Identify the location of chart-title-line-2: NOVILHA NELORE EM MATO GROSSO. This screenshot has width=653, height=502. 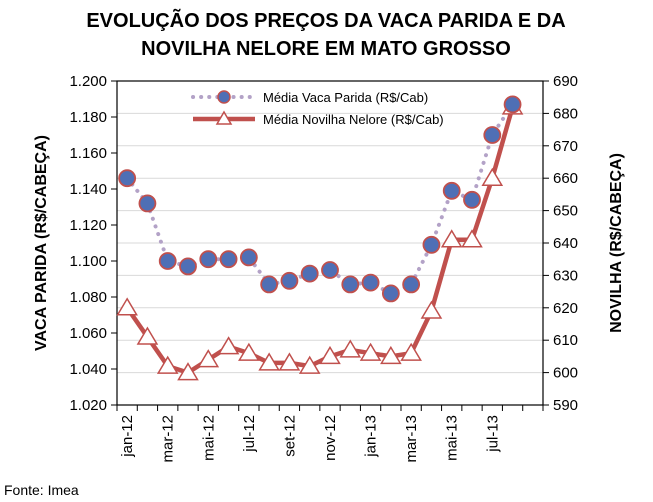
(326, 49).